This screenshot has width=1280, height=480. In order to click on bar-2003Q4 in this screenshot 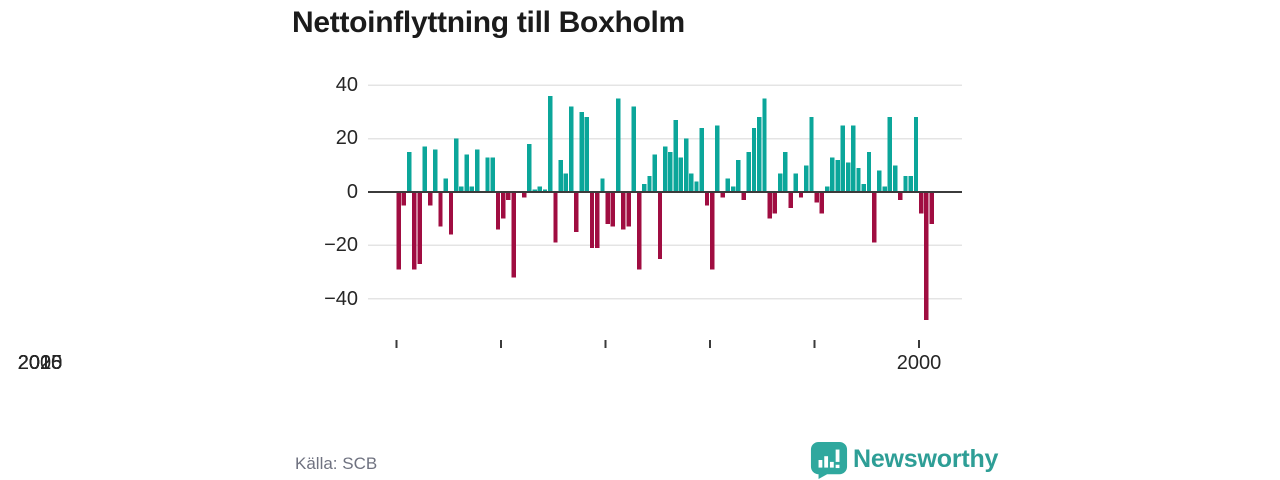, I will do `click(477, 170)`.